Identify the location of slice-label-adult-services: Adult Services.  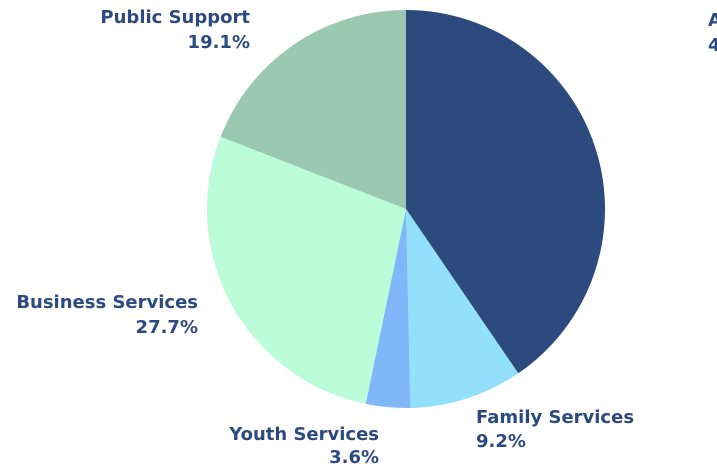
(712, 20).